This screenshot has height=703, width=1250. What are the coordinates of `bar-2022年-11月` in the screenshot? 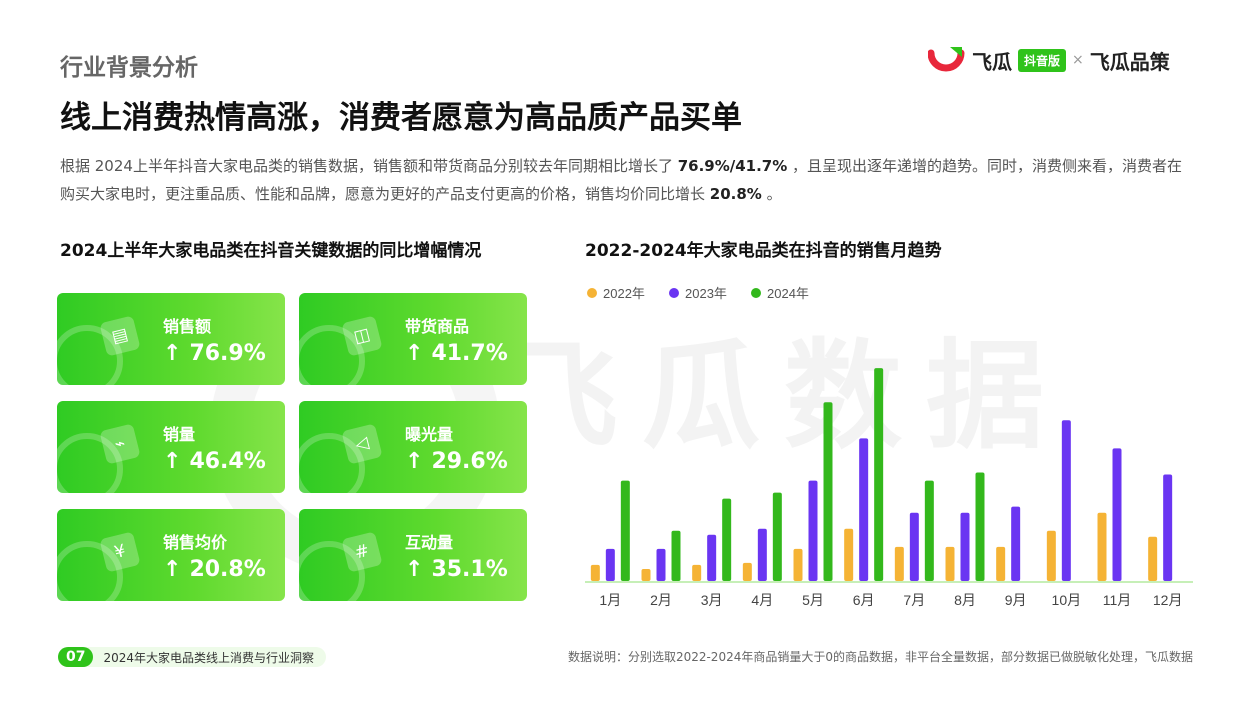 It's located at (1102, 546).